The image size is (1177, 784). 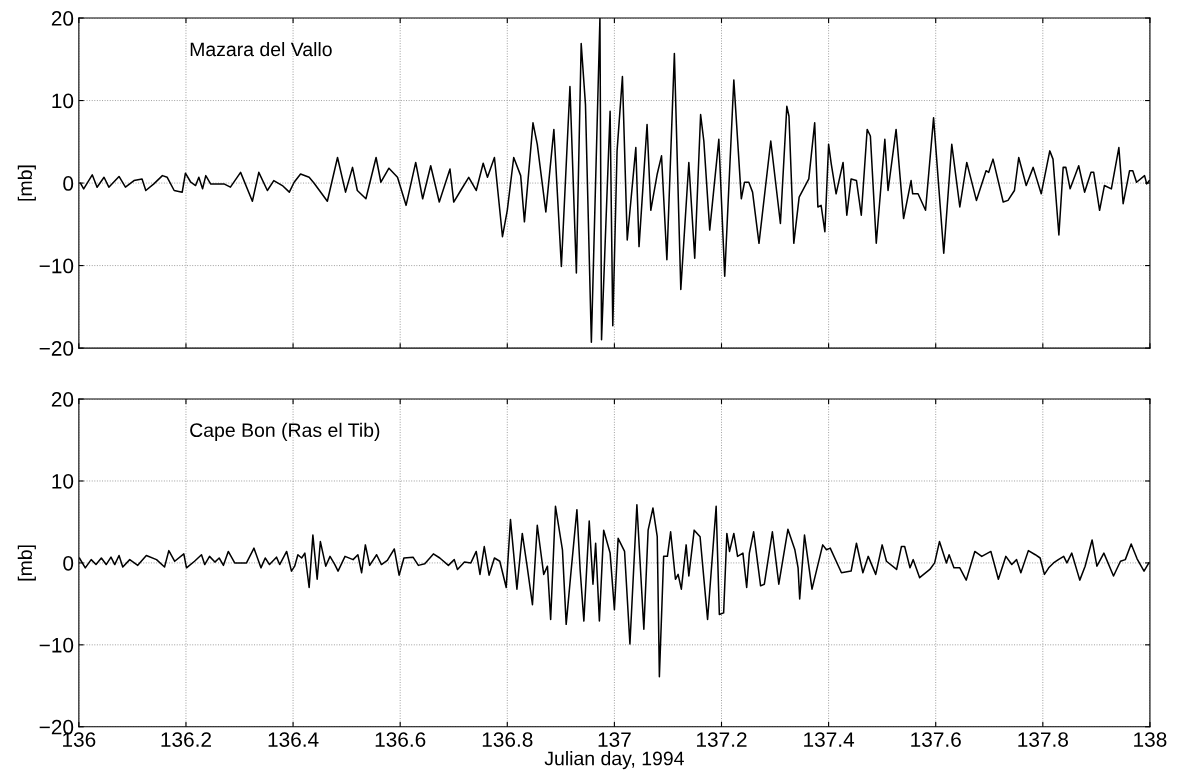 I want to click on text: Mazara del Vallo, so click(x=261, y=49).